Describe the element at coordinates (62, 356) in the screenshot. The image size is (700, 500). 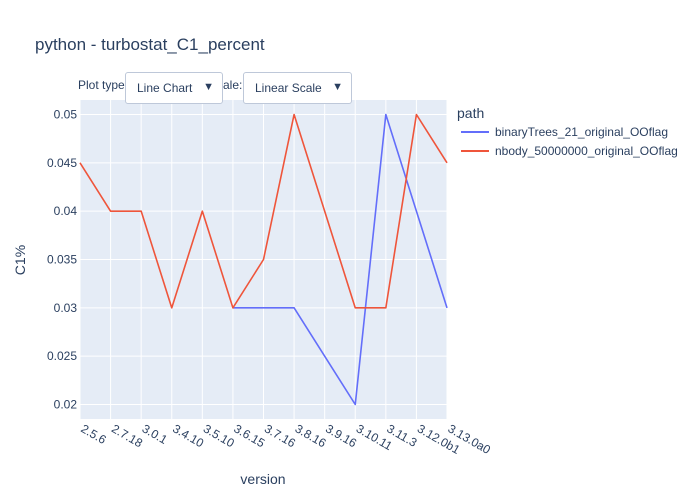
I see `y-tick-label: 0.025` at that location.